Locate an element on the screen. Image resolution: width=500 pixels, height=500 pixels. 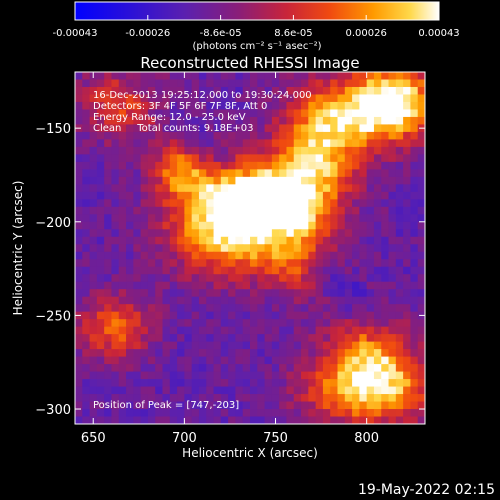
colorbar-tick-label: 0.00043 is located at coordinates (438, 33).